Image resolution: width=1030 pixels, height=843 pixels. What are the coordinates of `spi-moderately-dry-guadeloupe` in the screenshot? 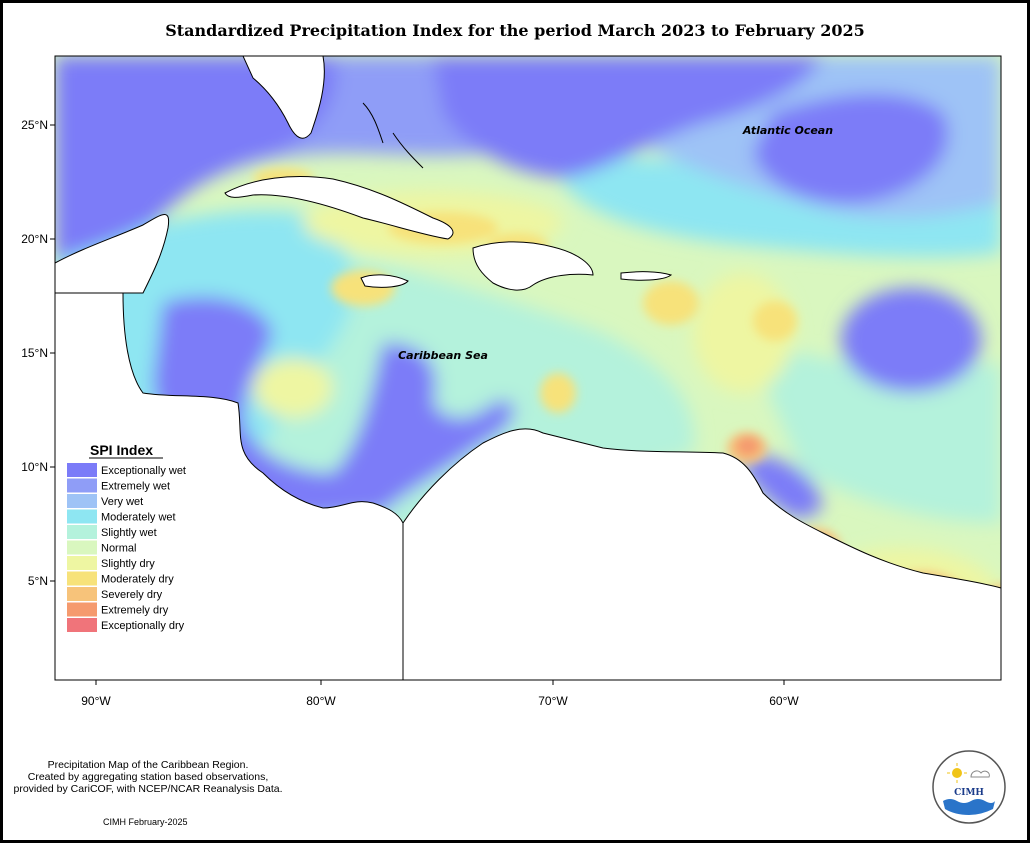 It's located at (775, 321).